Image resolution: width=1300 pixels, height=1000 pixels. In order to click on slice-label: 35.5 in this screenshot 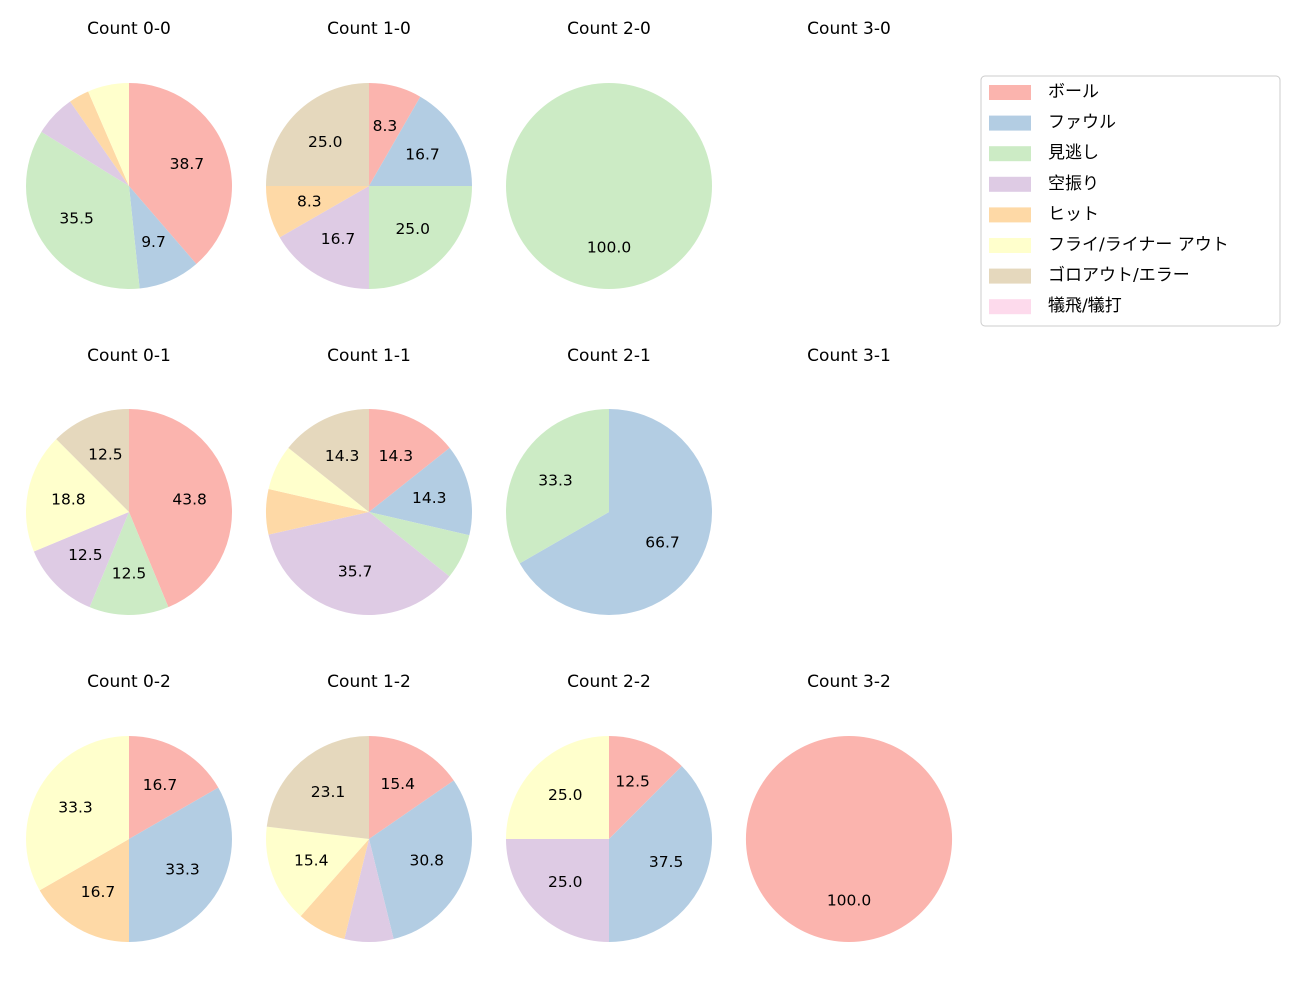, I will do `click(76, 218)`.